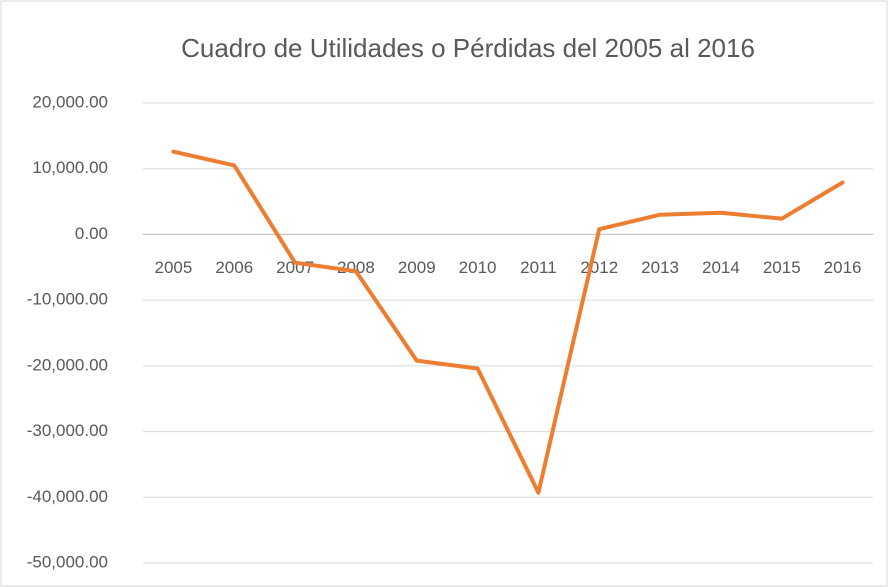 The image size is (888, 587). I want to click on x-tick-label: 2011, so click(538, 267).